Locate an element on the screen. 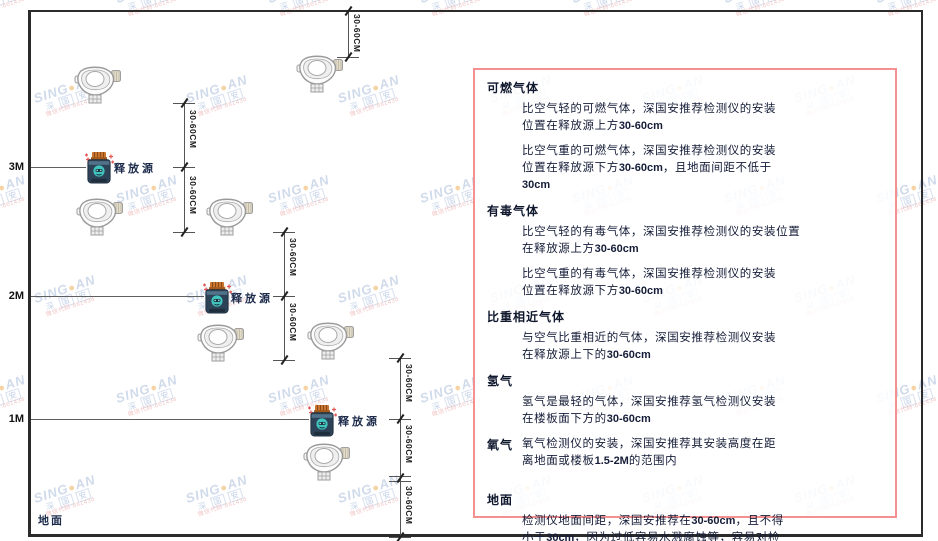 The image size is (938, 541). panel-section: 氧气 氧气检测仪的安装，深国安推荐其安装高度在距 离地面或楼板1.5-2M的范围内 is located at coordinates (684, 457).